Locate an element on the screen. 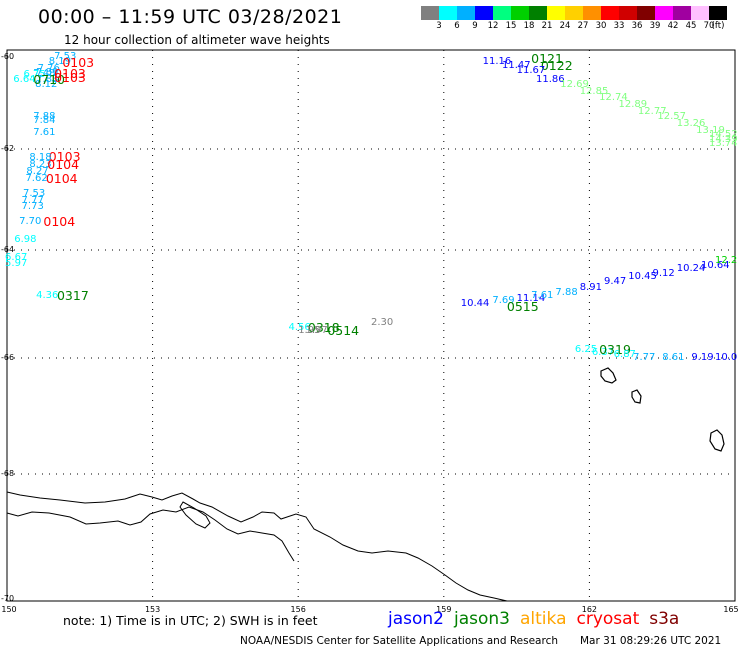 This screenshot has height=650, width=740. longitude-label: 162 is located at coordinates (589, 609).